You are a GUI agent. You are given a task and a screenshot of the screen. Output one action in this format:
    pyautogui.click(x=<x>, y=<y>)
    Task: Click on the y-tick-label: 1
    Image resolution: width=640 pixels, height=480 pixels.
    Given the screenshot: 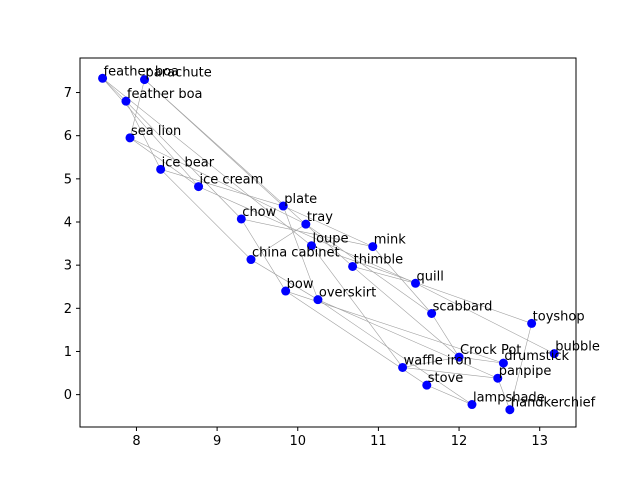 What is the action you would take?
    pyautogui.click(x=68, y=352)
    